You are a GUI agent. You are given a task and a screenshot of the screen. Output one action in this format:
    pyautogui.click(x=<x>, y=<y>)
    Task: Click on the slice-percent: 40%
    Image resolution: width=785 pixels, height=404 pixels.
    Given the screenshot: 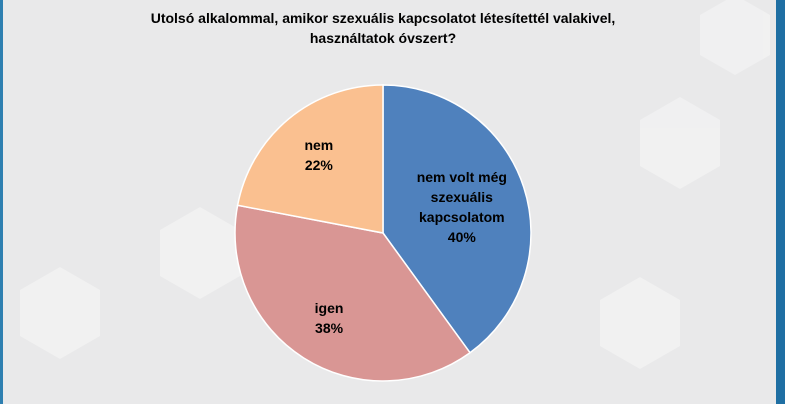 What is the action you would take?
    pyautogui.click(x=461, y=237)
    